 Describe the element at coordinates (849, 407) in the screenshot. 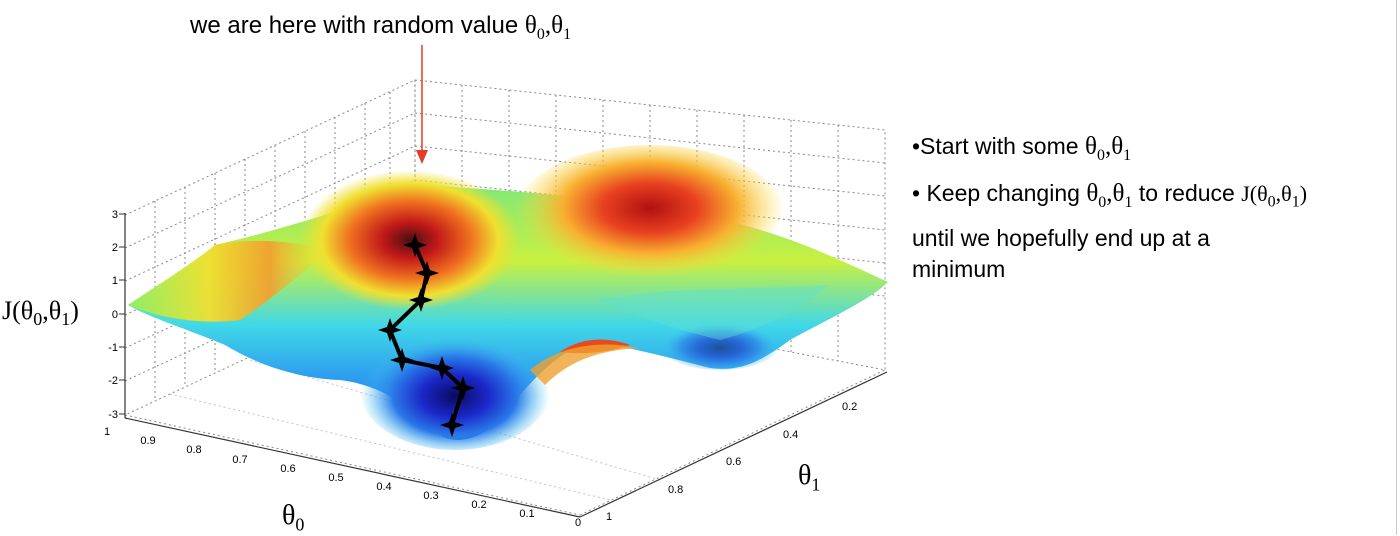

I see `theta1-tick: 0.2` at that location.